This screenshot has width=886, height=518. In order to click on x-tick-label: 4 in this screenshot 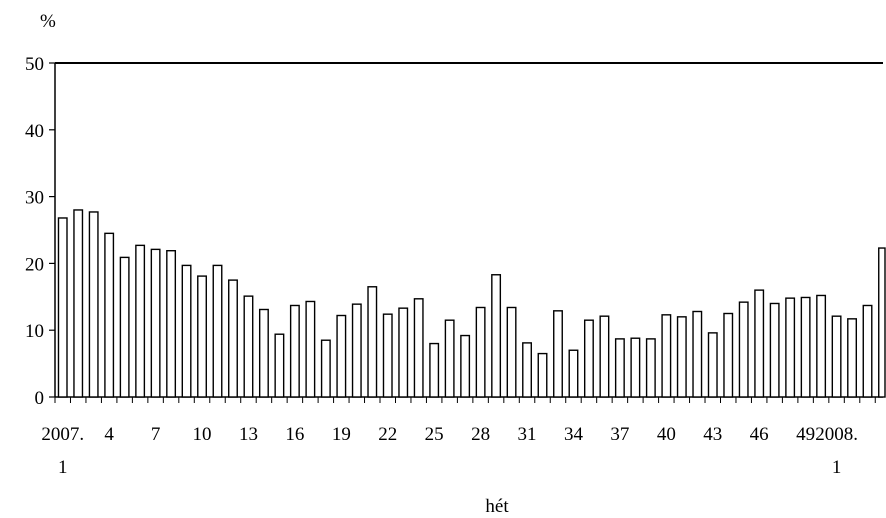, I will do `click(109, 434)`.